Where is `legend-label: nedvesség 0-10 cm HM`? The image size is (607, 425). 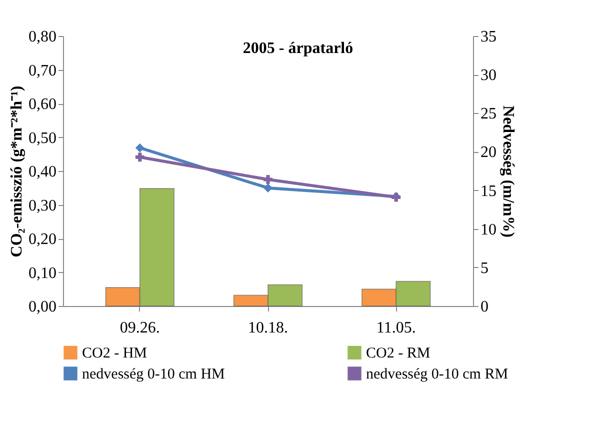 legend-label: nedvesség 0-10 cm HM is located at coordinates (153, 374).